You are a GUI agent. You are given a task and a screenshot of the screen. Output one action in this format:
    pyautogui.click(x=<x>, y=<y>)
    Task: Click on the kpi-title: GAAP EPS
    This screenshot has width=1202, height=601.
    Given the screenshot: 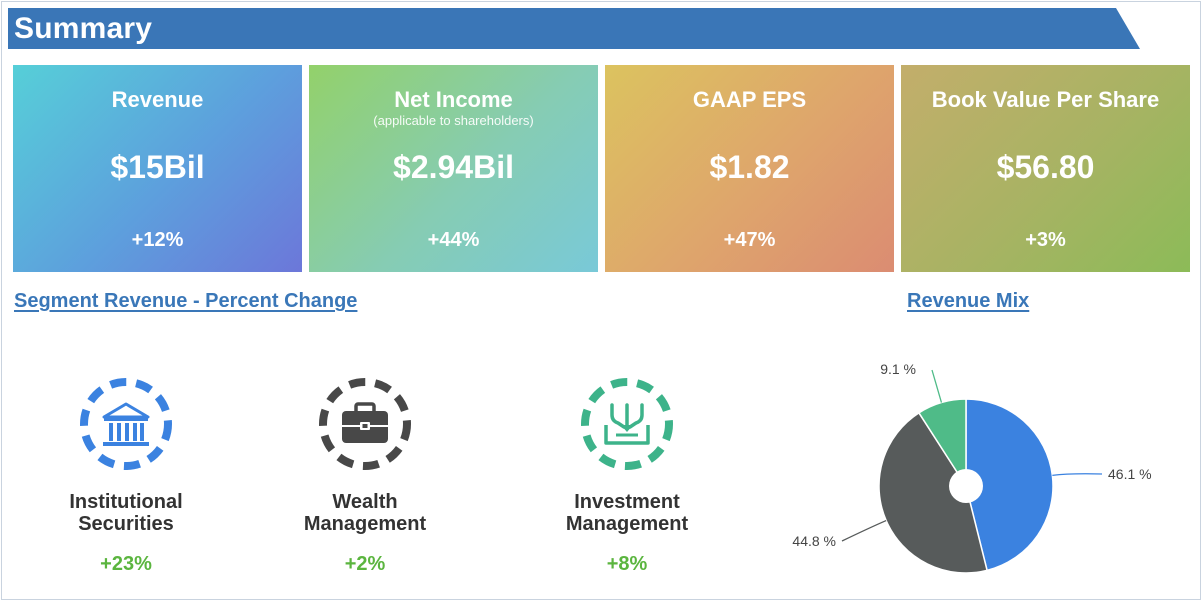 What is the action you would take?
    pyautogui.click(x=749, y=99)
    